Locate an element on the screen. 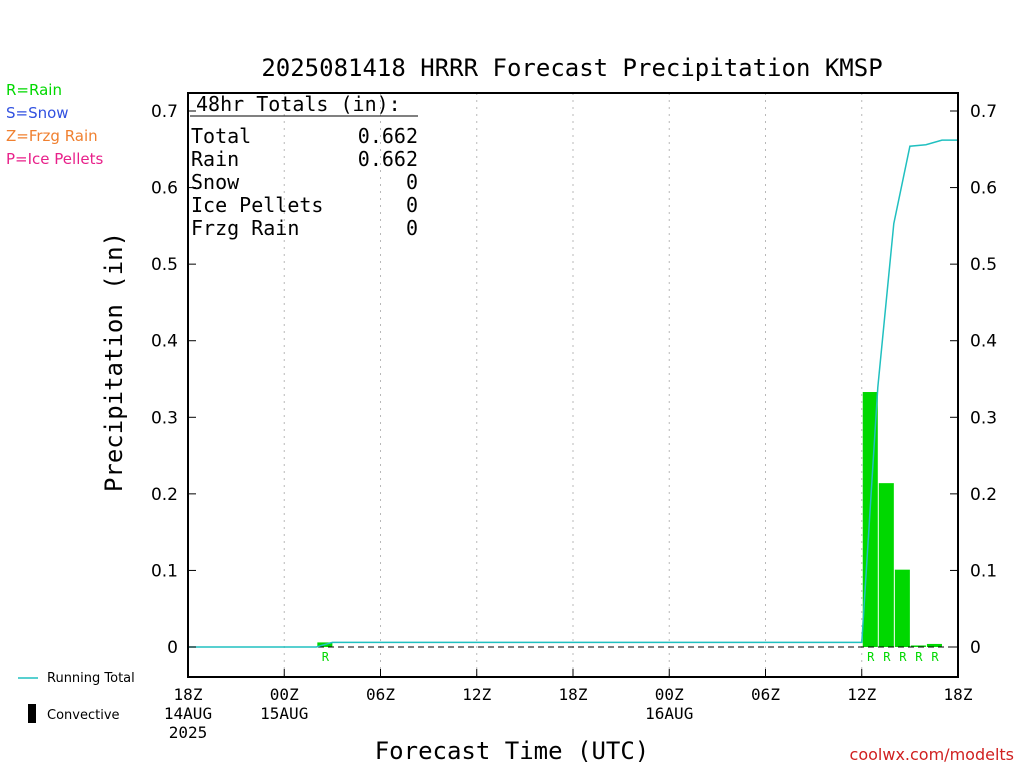 The image size is (1024, 768). x-tick-label: 15AUG is located at coordinates (284, 713).